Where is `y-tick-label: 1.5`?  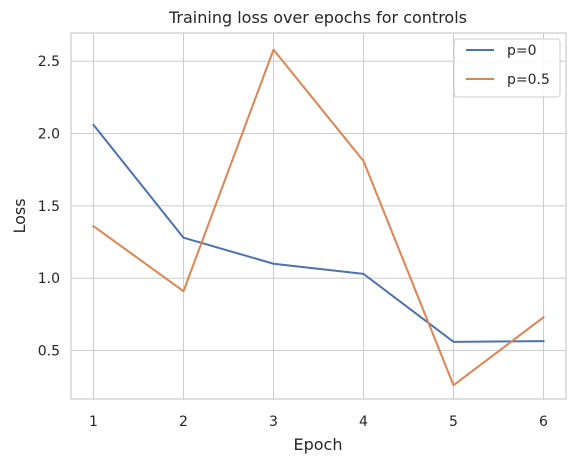 y-tick-label: 1.5 is located at coordinates (49, 207).